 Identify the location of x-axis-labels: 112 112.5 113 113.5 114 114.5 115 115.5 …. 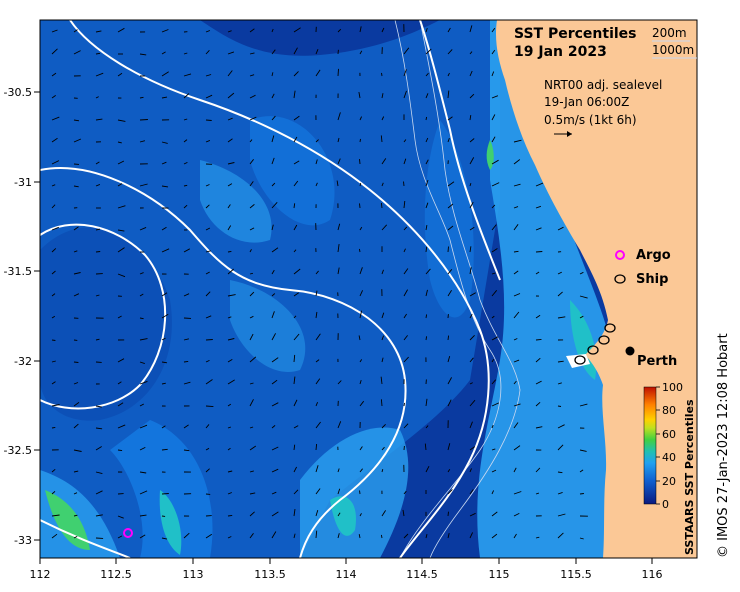
(346, 574).